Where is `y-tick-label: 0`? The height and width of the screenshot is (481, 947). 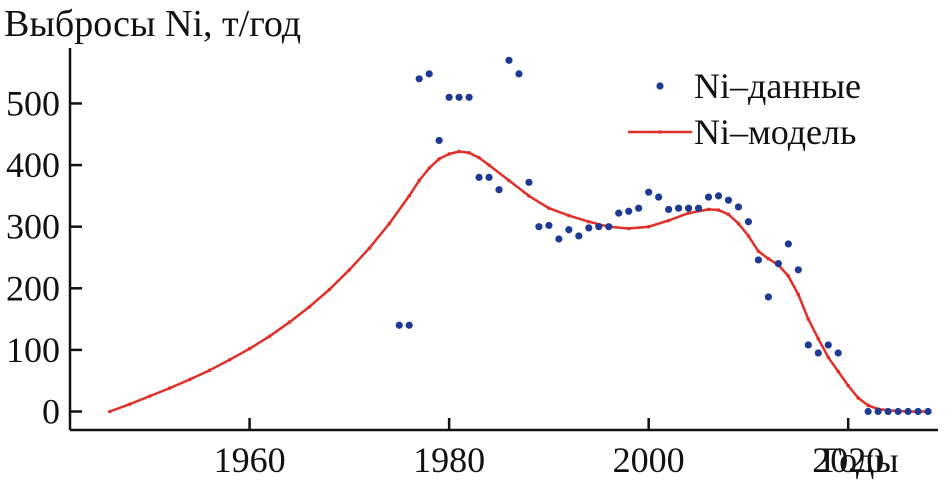 y-tick-label: 0 is located at coordinates (51, 412).